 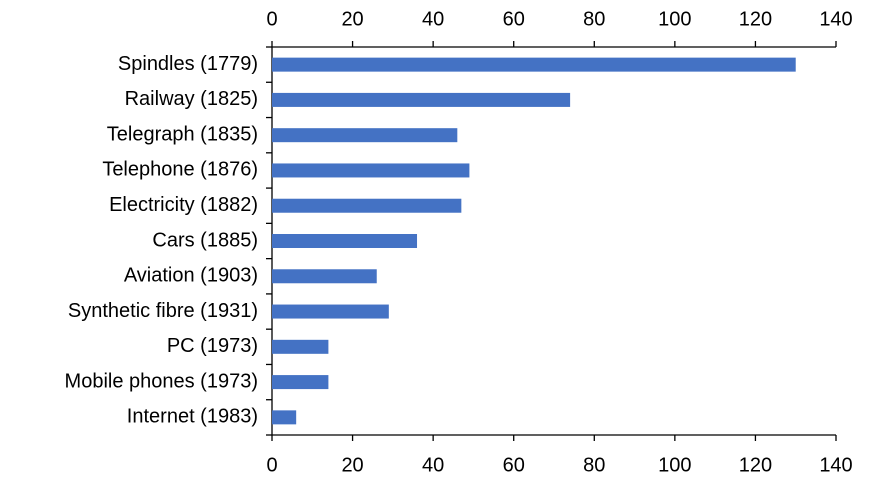 What do you see at coordinates (352, 465) in the screenshot?
I see `x-tick-label-bottom: 20` at bounding box center [352, 465].